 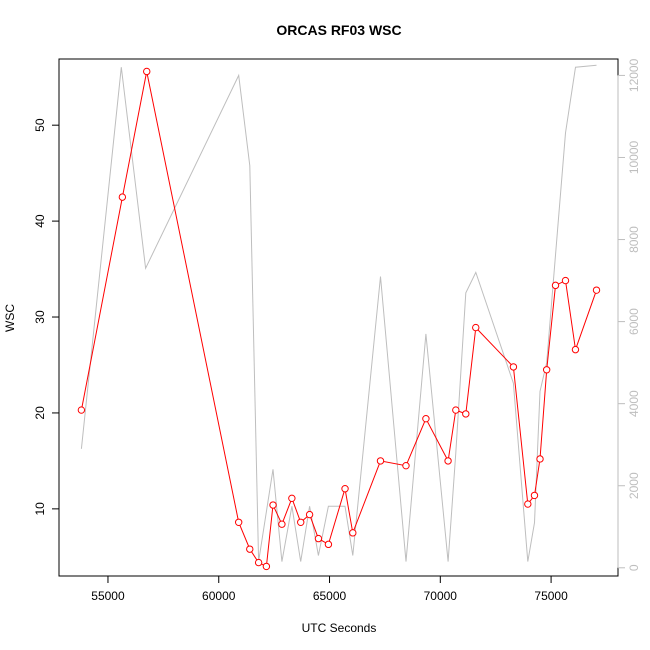 What do you see at coordinates (40, 317) in the screenshot?
I see `y-tick-label: 30` at bounding box center [40, 317].